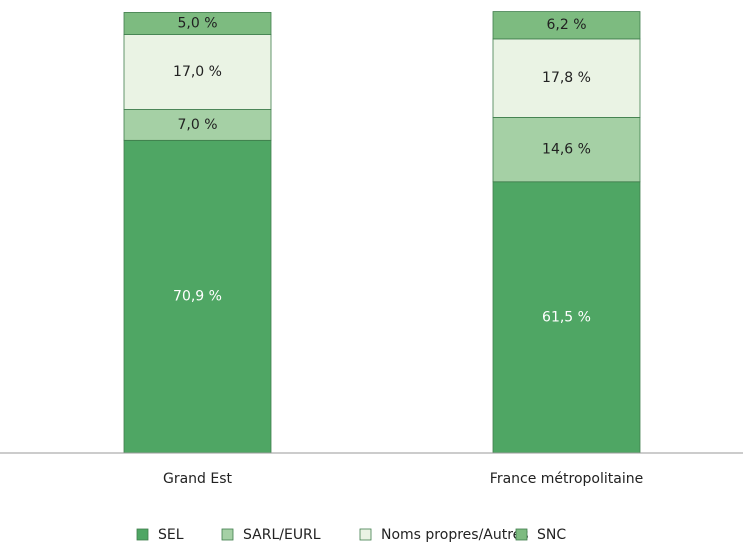 This screenshot has width=743, height=544. I want to click on value-label: 61,5 %, so click(566, 317).